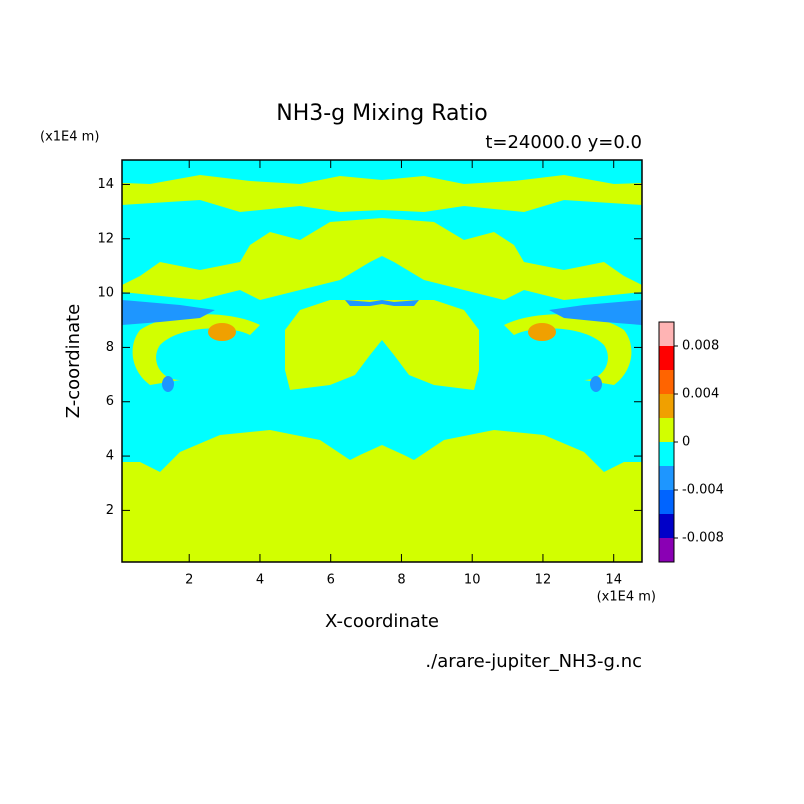 This screenshot has width=804, height=804. What do you see at coordinates (703, 490) in the screenshot?
I see `colorbar-label: -0.004` at bounding box center [703, 490].